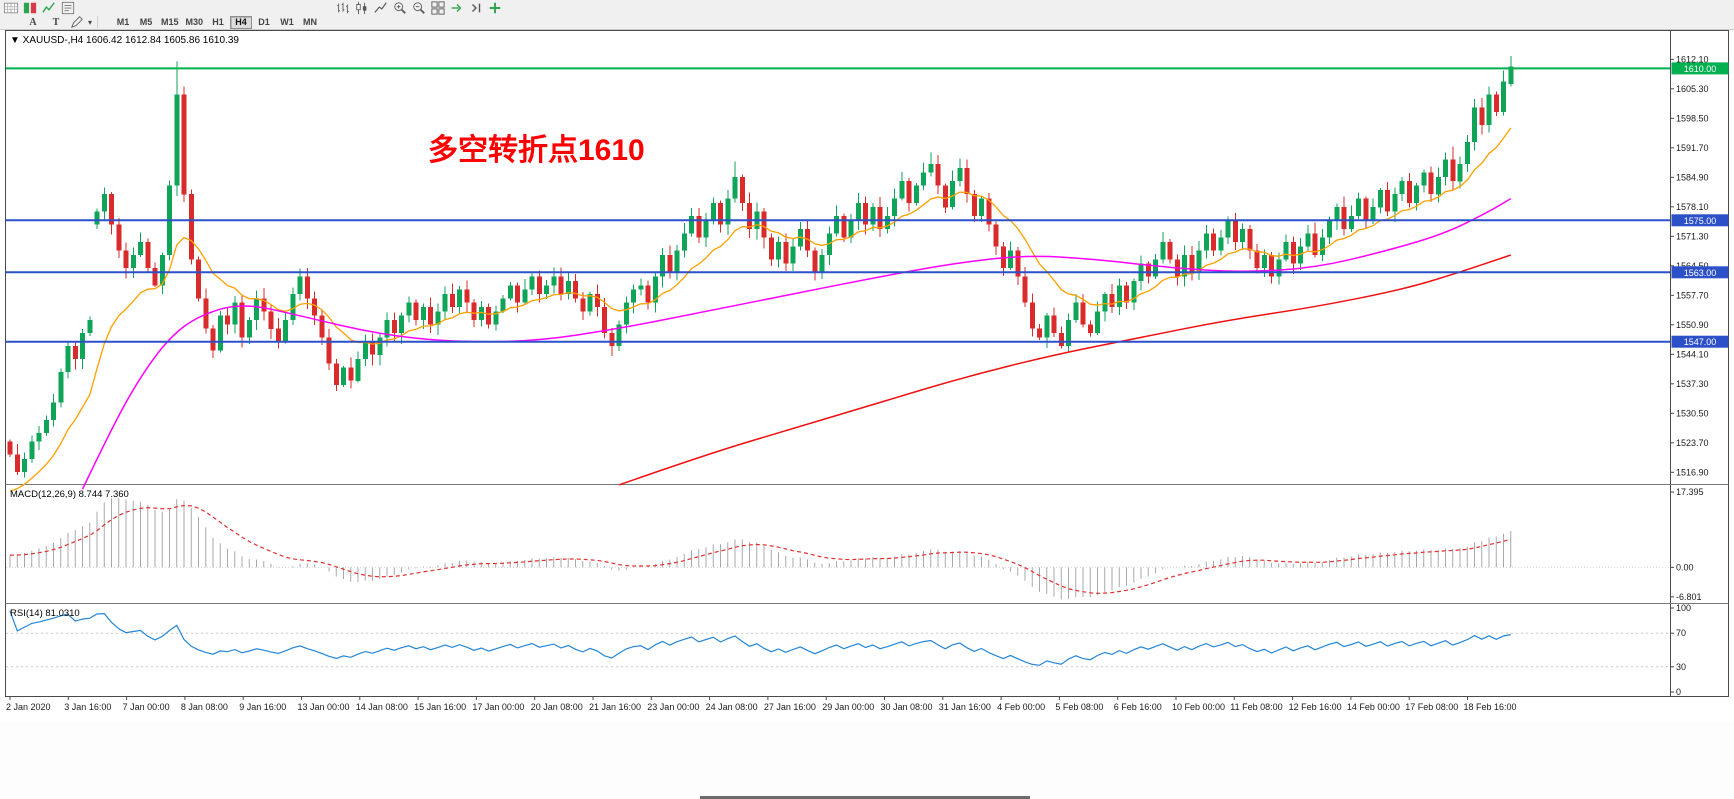  What do you see at coordinates (264, 22) in the screenshot?
I see `timeframe-D1: D1` at bounding box center [264, 22].